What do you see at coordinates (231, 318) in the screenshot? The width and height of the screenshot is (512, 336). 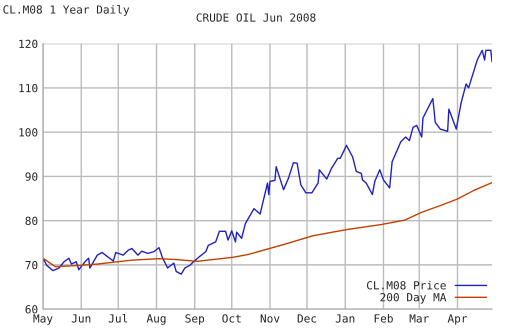 I see `x-tick-label: Oct` at bounding box center [231, 318].